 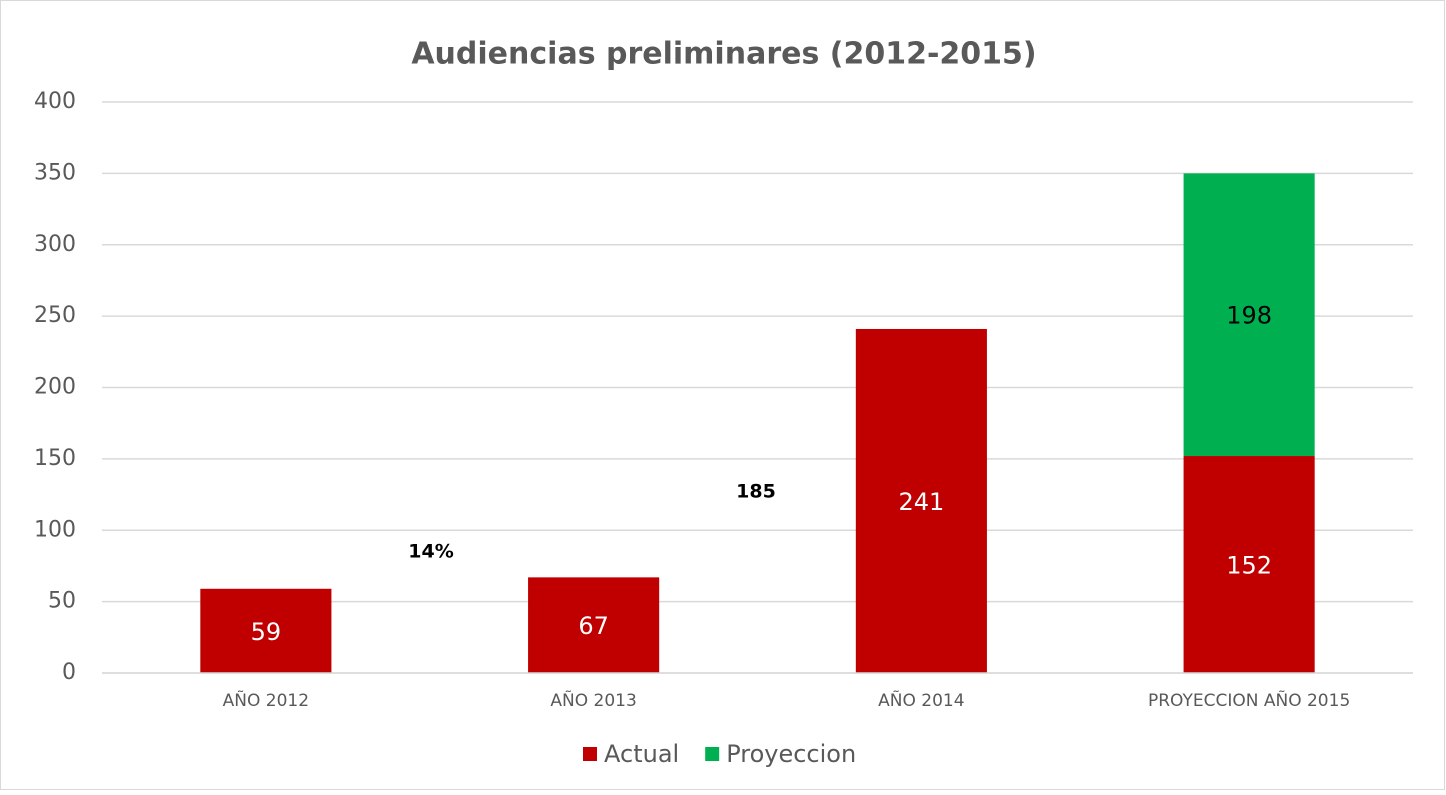 I want to click on x-tick-label: AÑO 2013, so click(x=593, y=700).